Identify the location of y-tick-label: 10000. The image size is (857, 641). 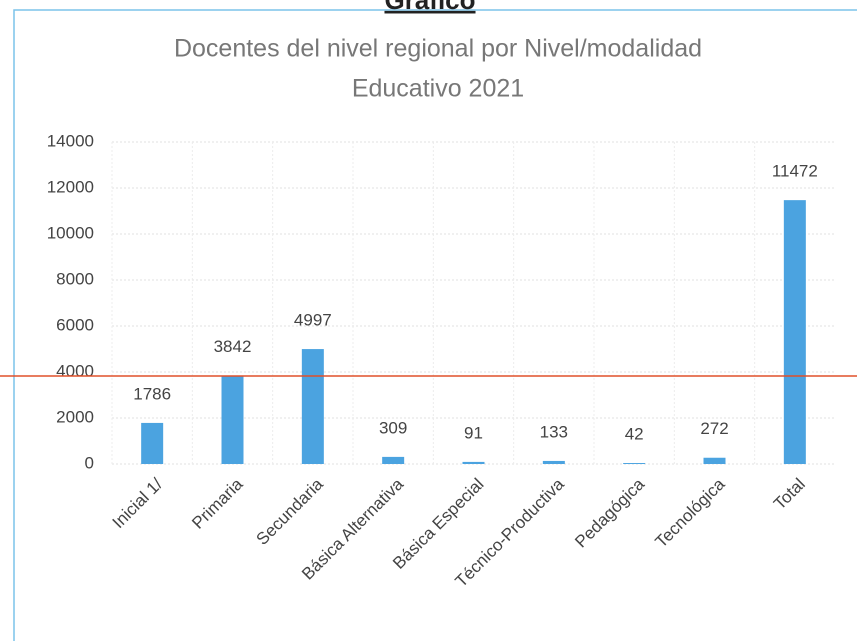
(70, 232).